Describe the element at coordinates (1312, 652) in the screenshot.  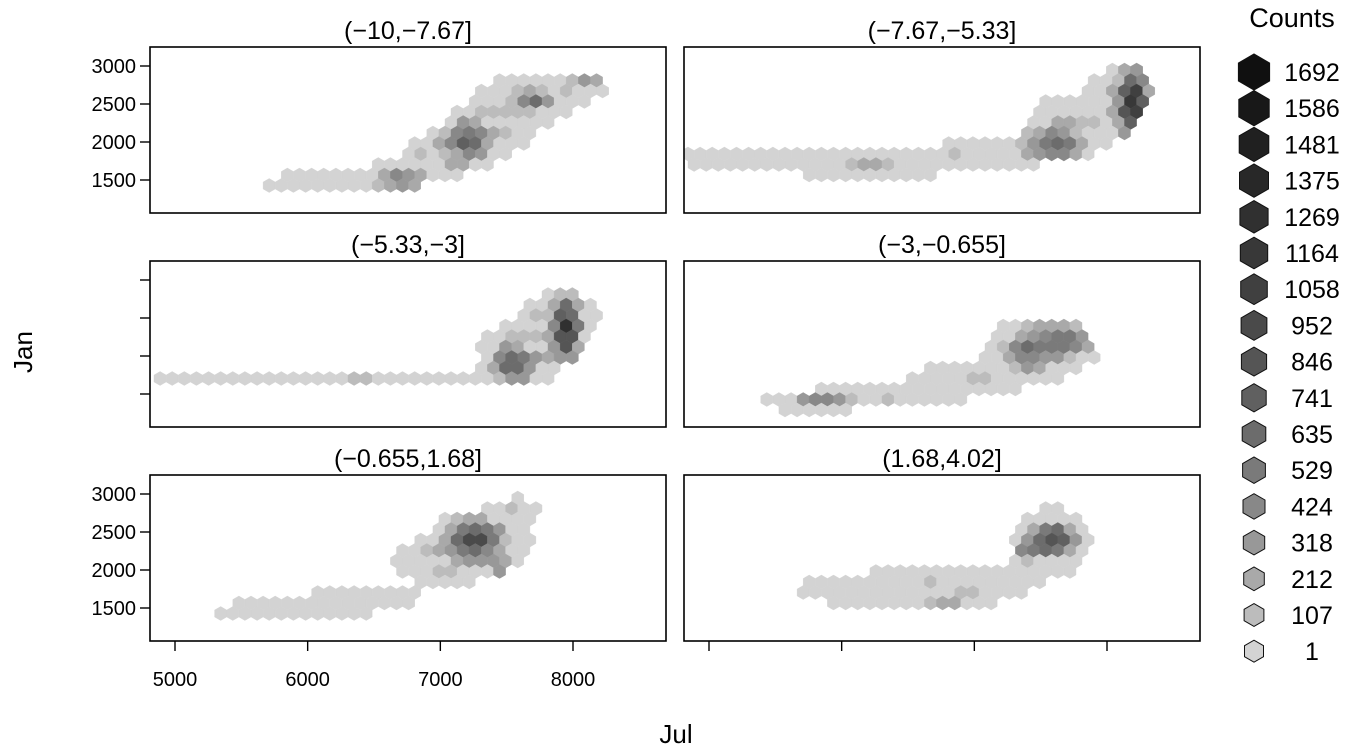
I see `legend-label: 1` at that location.